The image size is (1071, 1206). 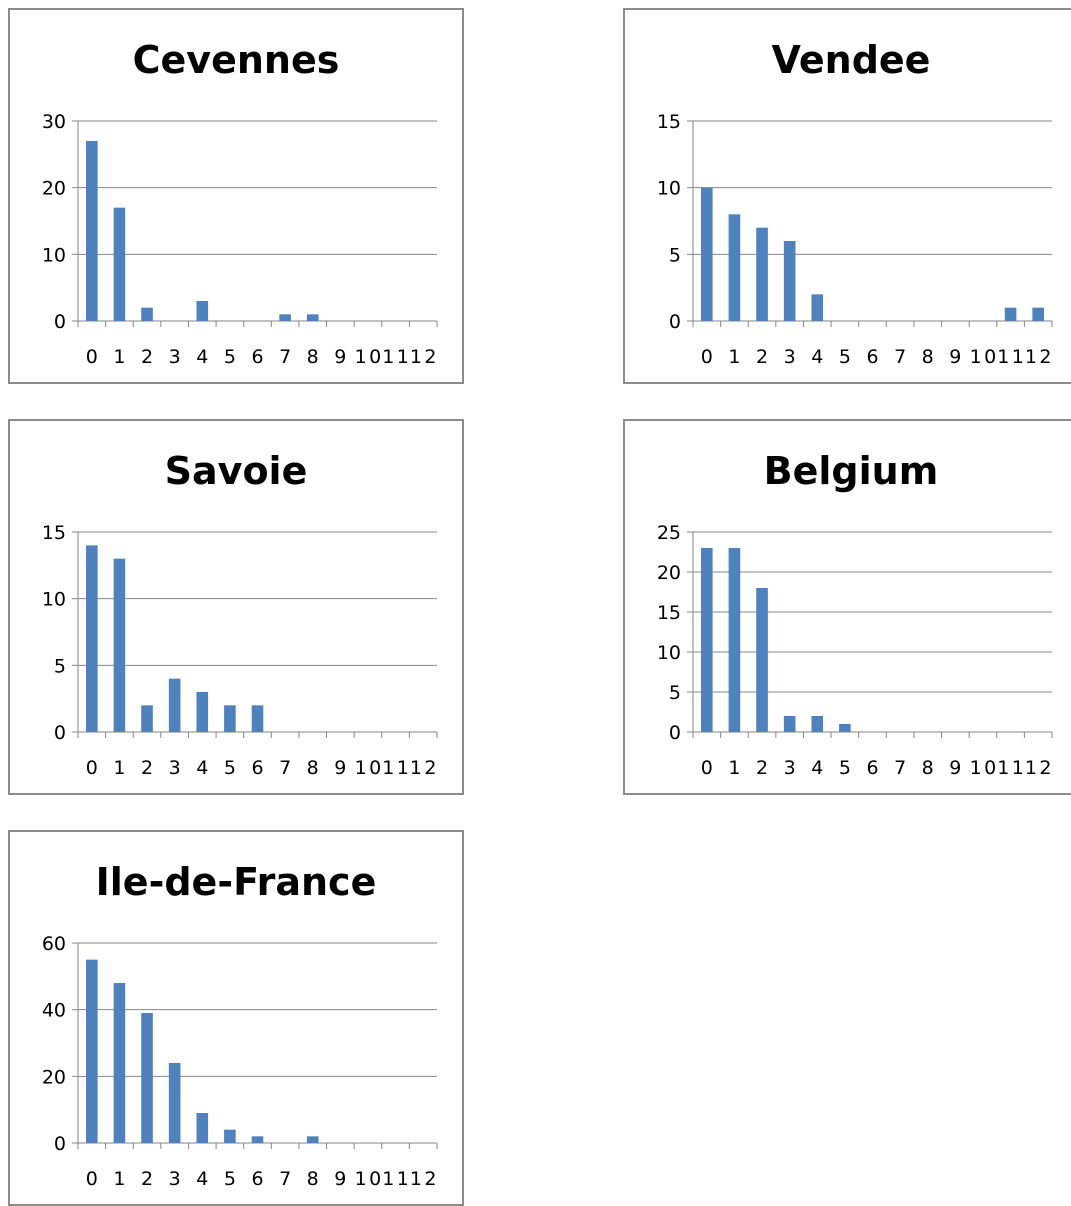 I want to click on chart-title: Ile-de-France, so click(x=236, y=882).